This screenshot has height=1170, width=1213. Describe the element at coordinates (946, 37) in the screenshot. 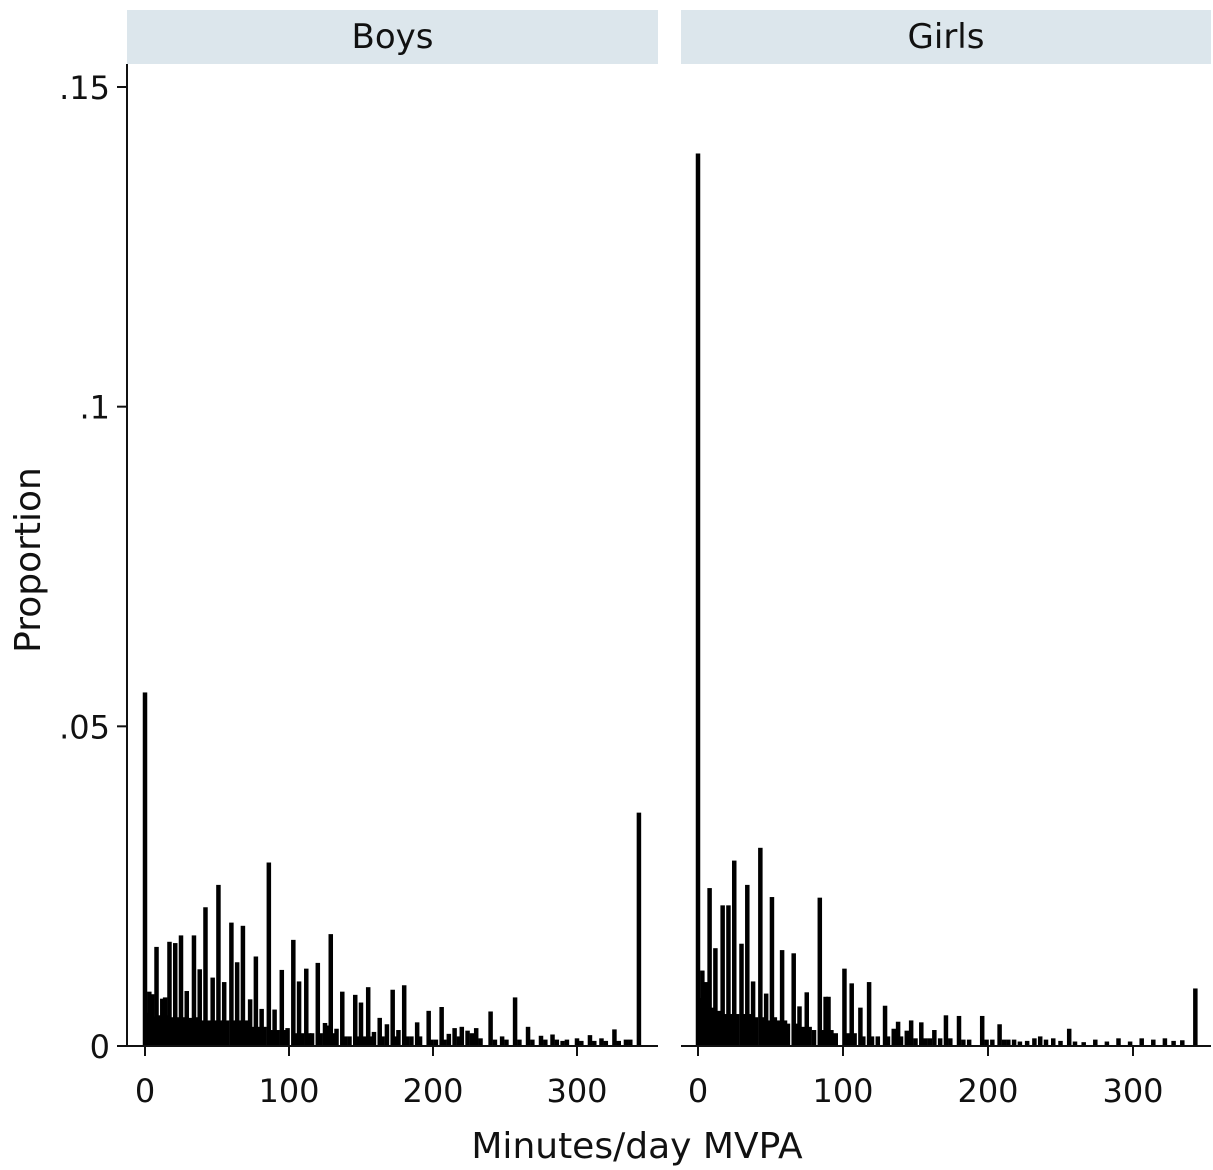

I see `panel-title-girls: Girls` at that location.